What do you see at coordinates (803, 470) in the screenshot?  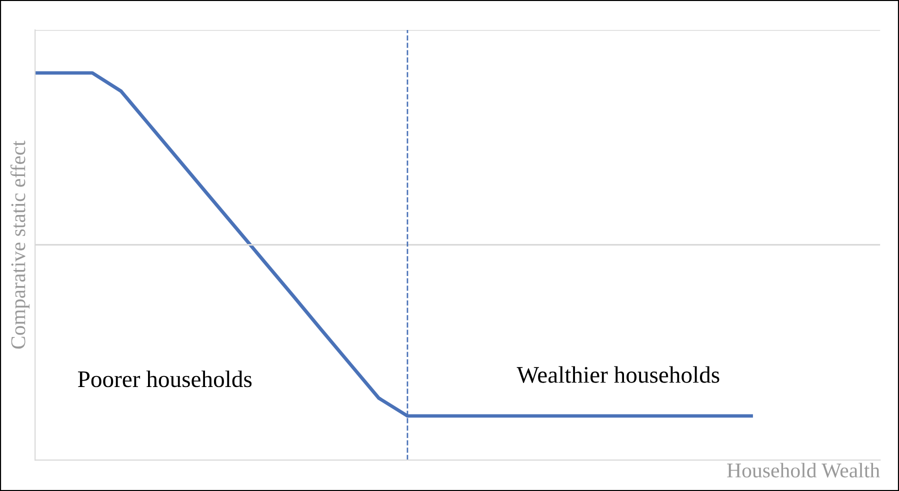 I see `x-axis-title: Household Wealth` at bounding box center [803, 470].